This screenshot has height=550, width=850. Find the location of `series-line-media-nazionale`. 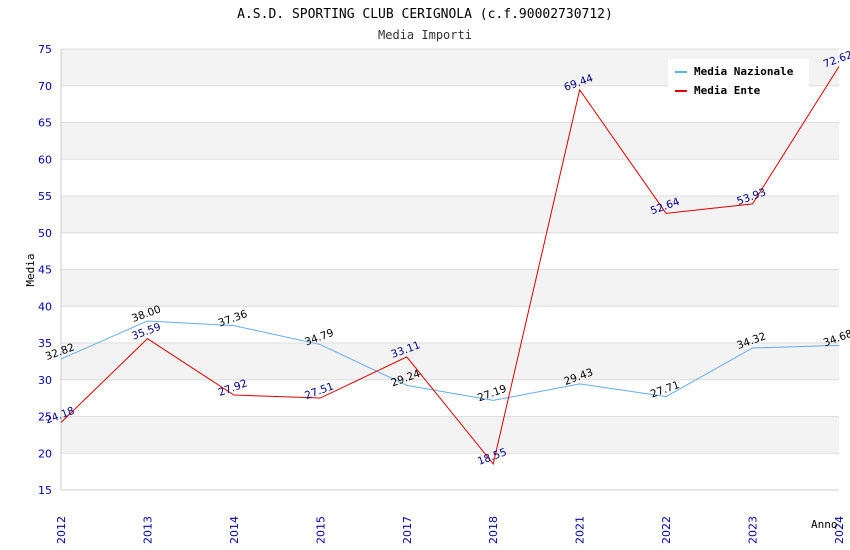

series-line-media-nazionale is located at coordinates (450, 360).